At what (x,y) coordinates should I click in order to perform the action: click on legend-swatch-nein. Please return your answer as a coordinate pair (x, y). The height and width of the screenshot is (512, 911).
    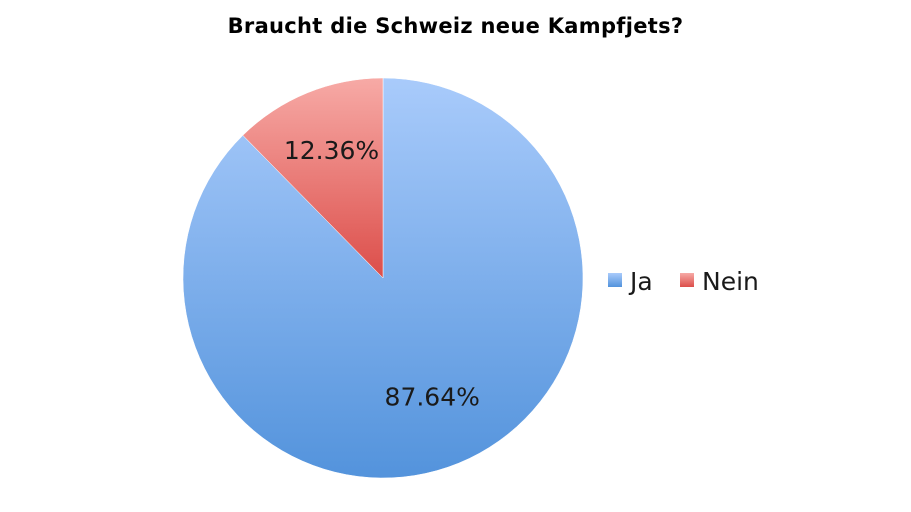
    Looking at the image, I should click on (687, 280).